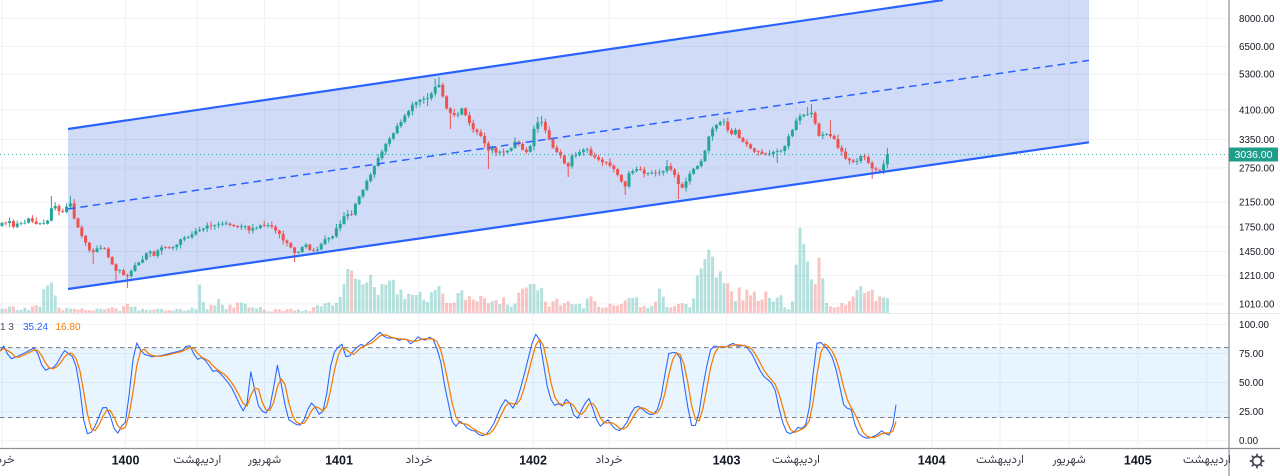 This screenshot has height=476, width=1280. I want to click on svg-text: 3036.00, so click(1254, 155).